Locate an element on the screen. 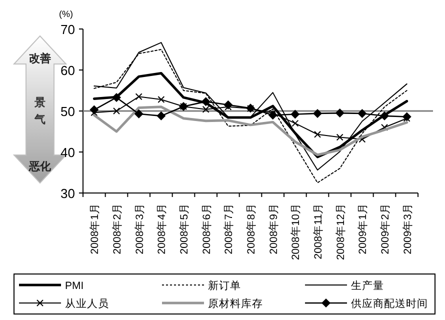 The width and height of the screenshot is (445, 320). x-tick-label: 2009年3月 is located at coordinates (408, 228).